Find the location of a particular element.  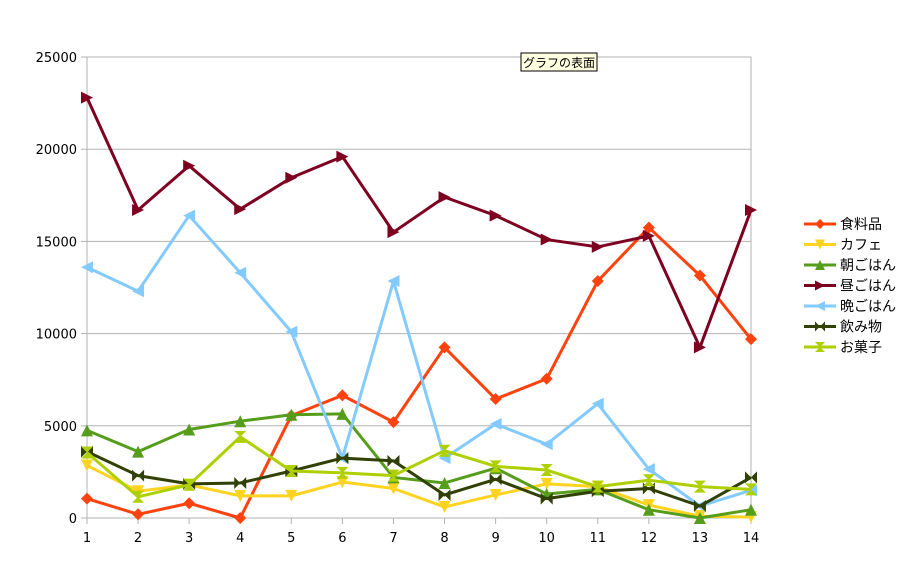

legend-item: カフェ is located at coordinates (843, 246).